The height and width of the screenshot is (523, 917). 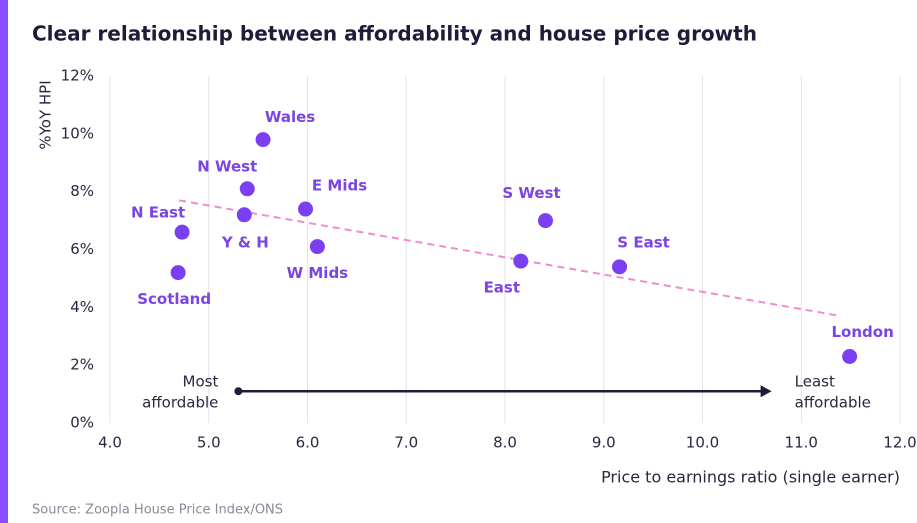 What do you see at coordinates (82, 365) in the screenshot?
I see `y-tick-label: 2%` at bounding box center [82, 365].